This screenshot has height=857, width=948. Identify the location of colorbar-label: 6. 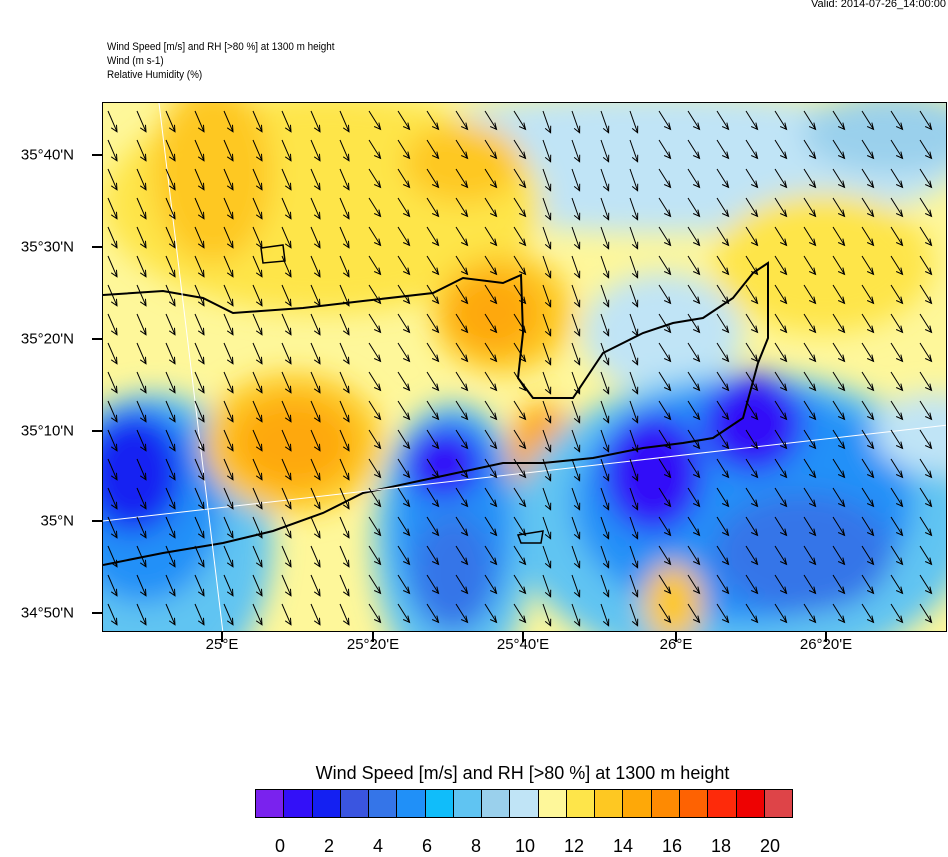
(427, 846).